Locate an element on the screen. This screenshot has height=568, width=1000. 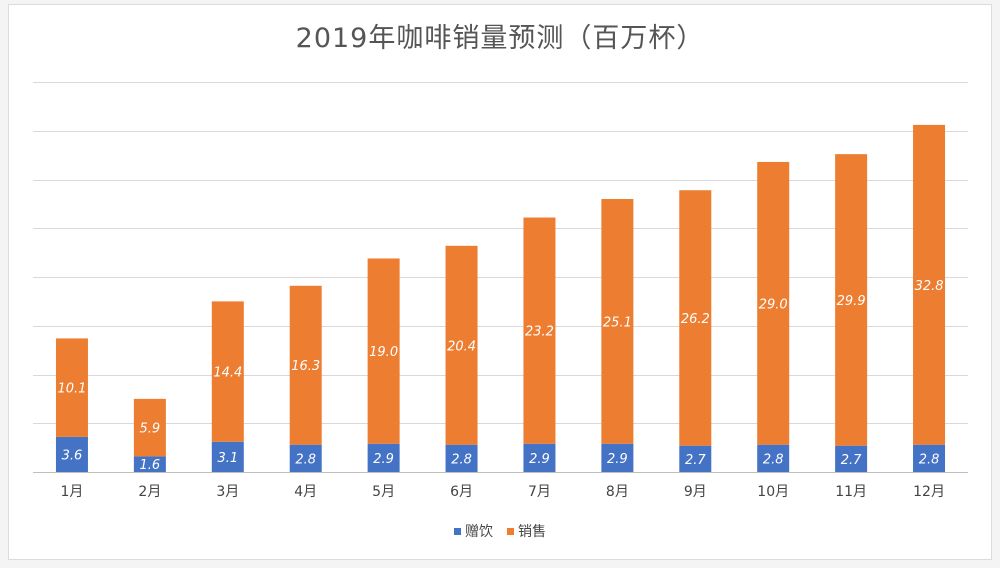
x-tick-label: 5月 is located at coordinates (383, 492).